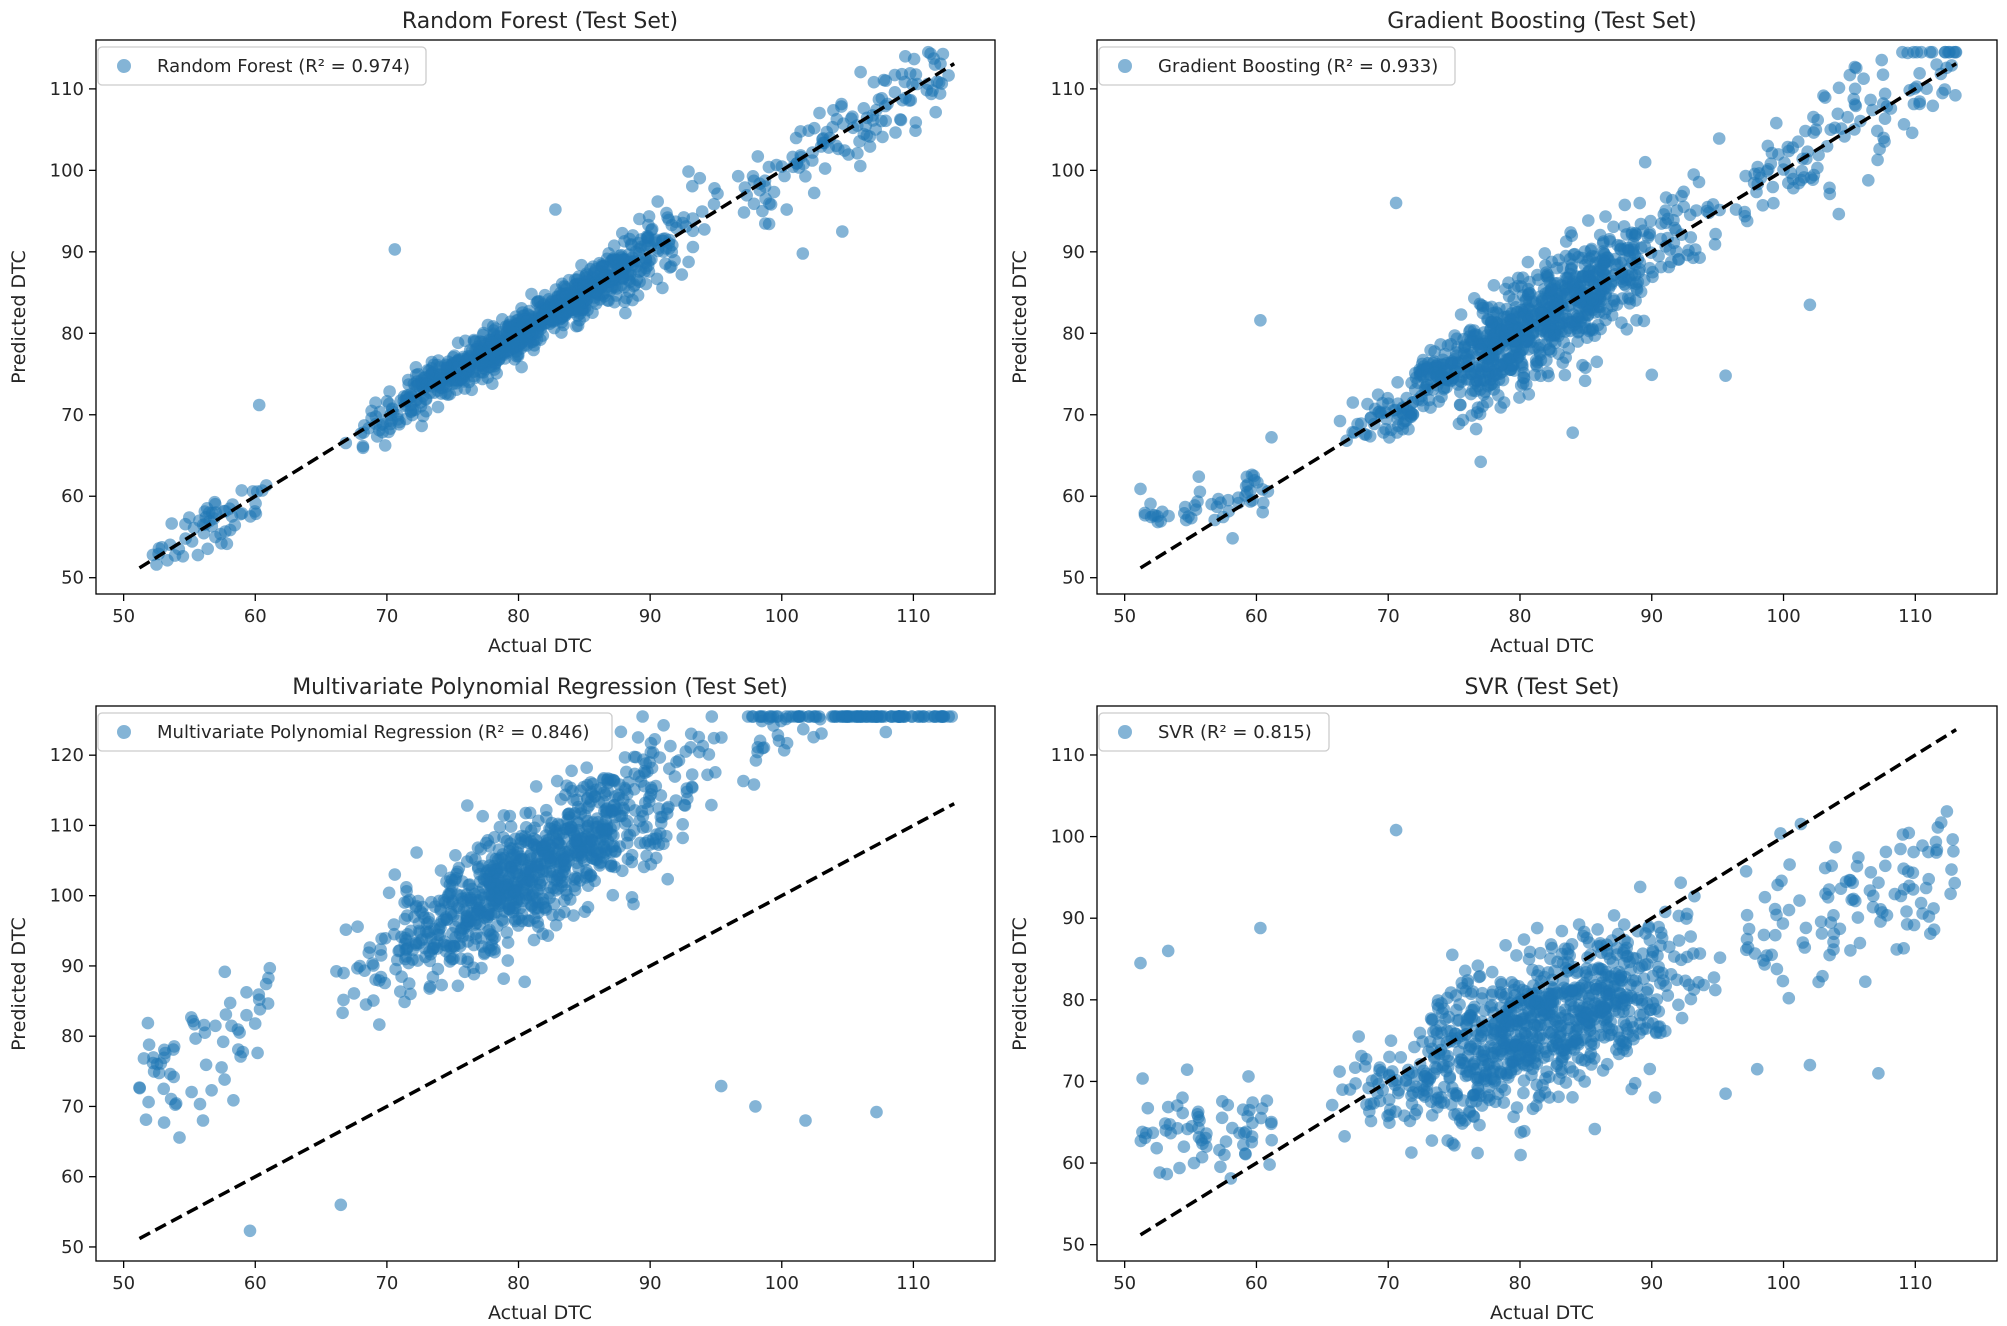 This screenshot has width=2007, height=1326. I want to click on x-tick-label: 70, so click(1388, 1283).